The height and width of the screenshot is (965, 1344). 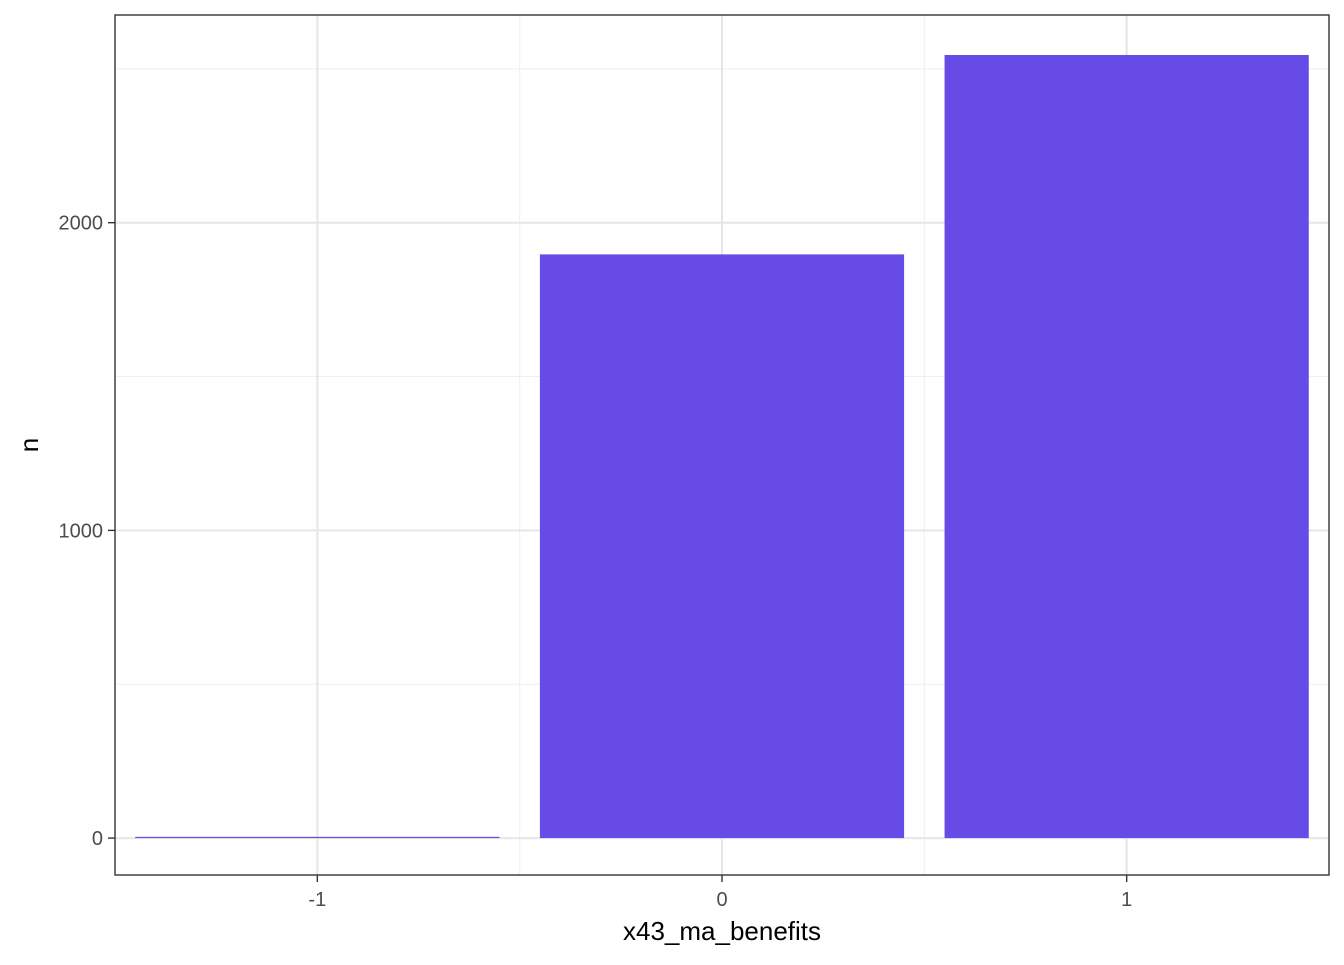 What do you see at coordinates (317, 837) in the screenshot?
I see `bar--1` at bounding box center [317, 837].